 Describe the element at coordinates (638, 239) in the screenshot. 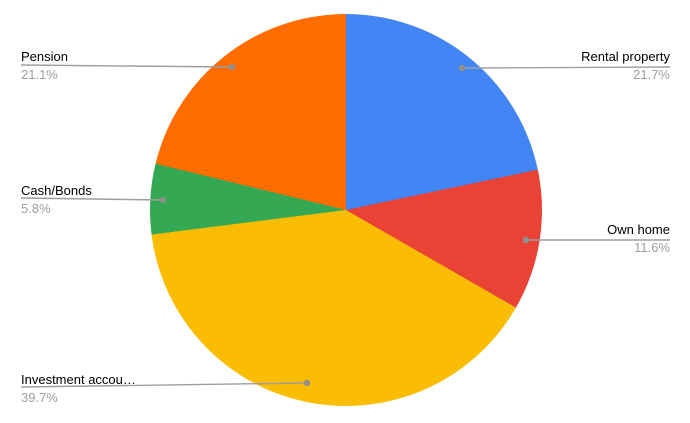

I see `label-own-home: Own home 11.6%` at that location.